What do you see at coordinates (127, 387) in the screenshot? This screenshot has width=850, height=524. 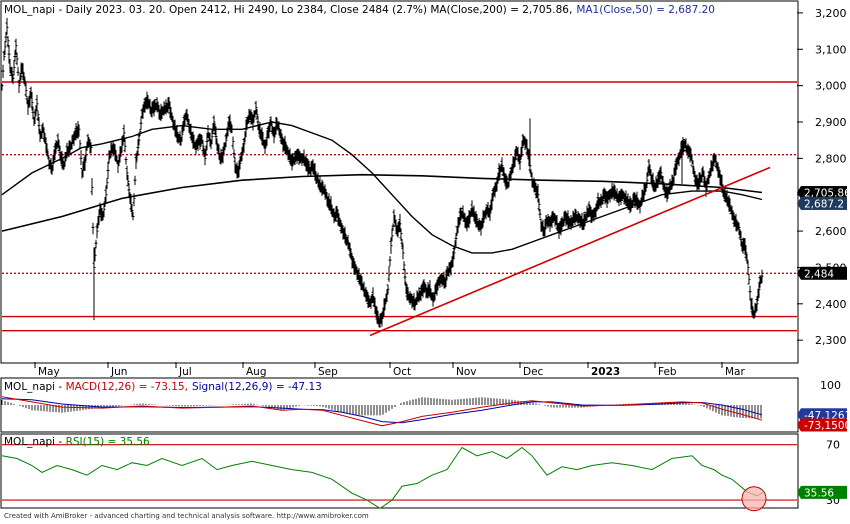 I see `macd-legend: MACD(12,26) = -73.15,` at bounding box center [127, 387].